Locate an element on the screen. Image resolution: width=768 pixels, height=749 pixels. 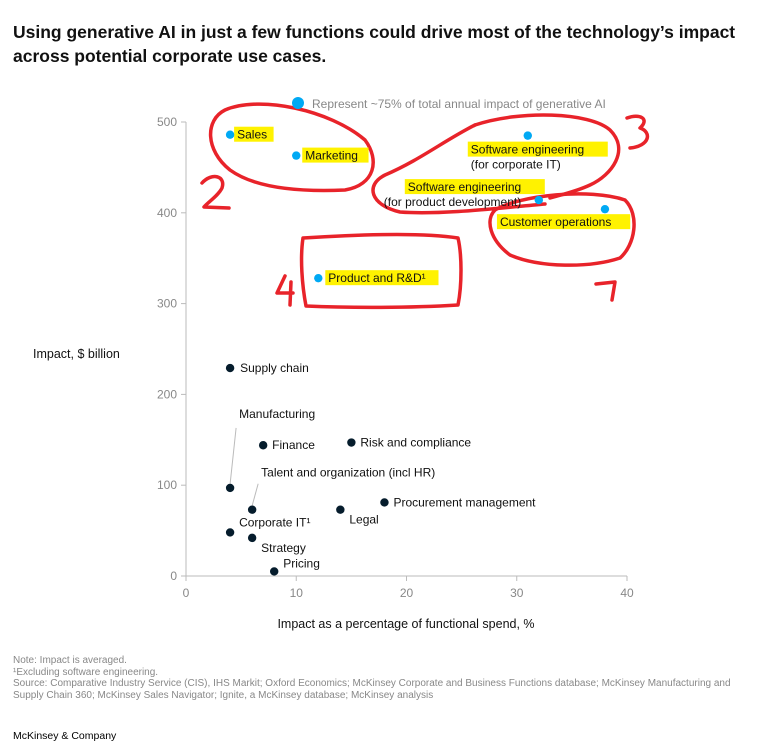
point-label: Marketing is located at coordinates (331, 156).